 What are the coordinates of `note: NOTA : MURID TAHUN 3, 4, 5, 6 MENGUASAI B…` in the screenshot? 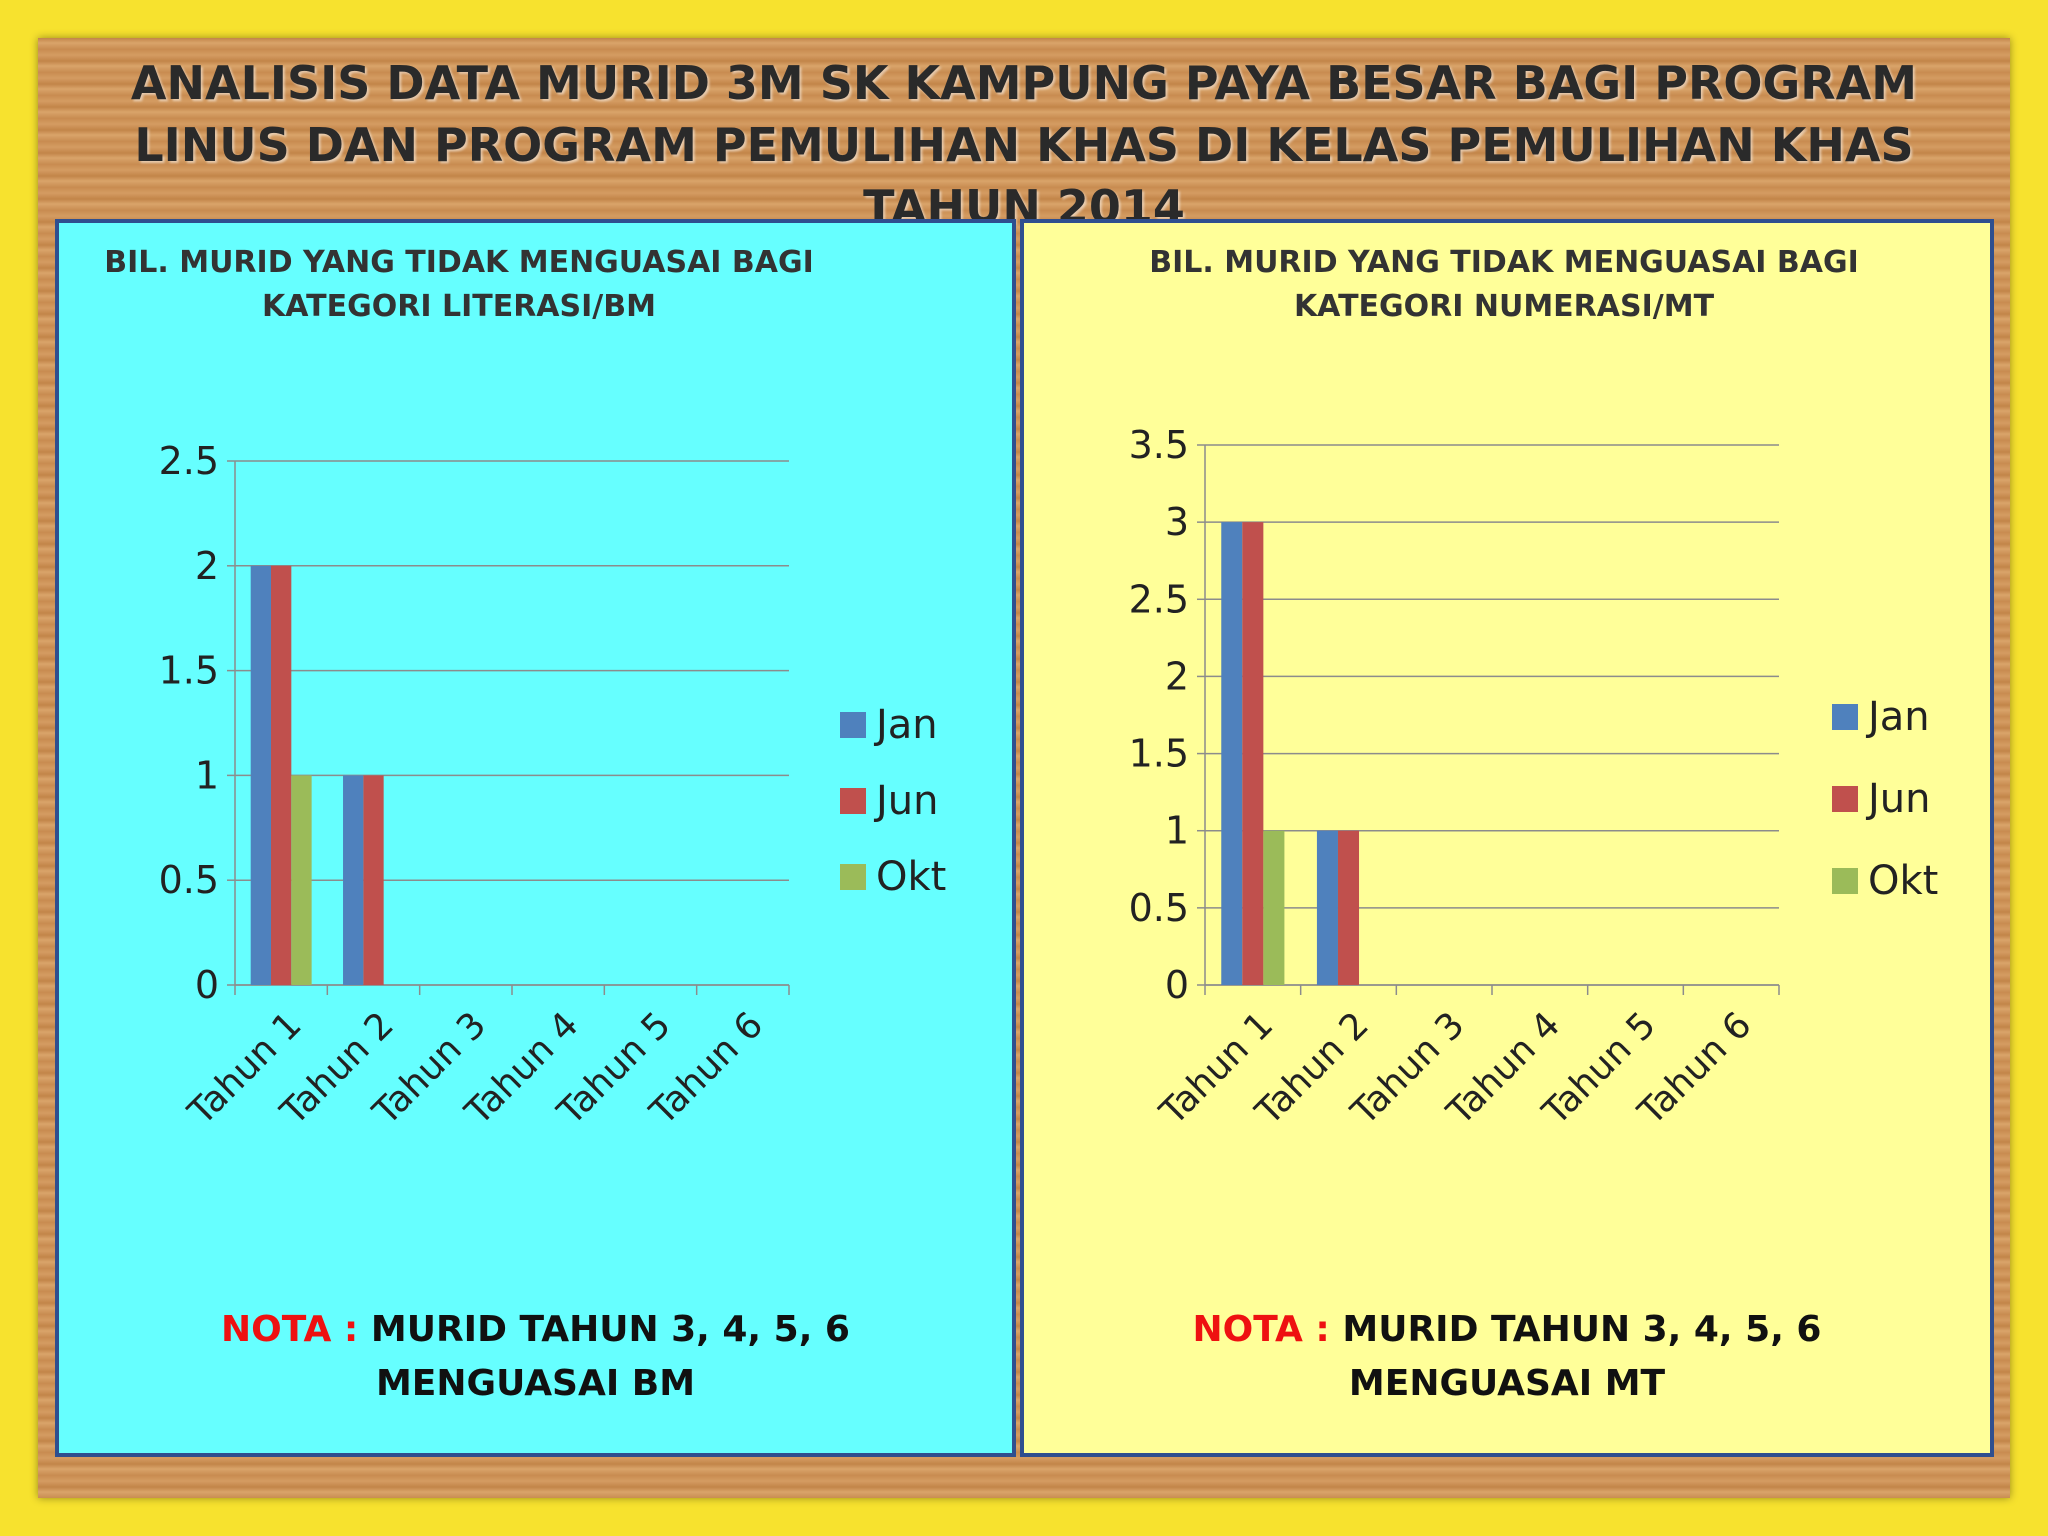 It's located at (535, 1357).